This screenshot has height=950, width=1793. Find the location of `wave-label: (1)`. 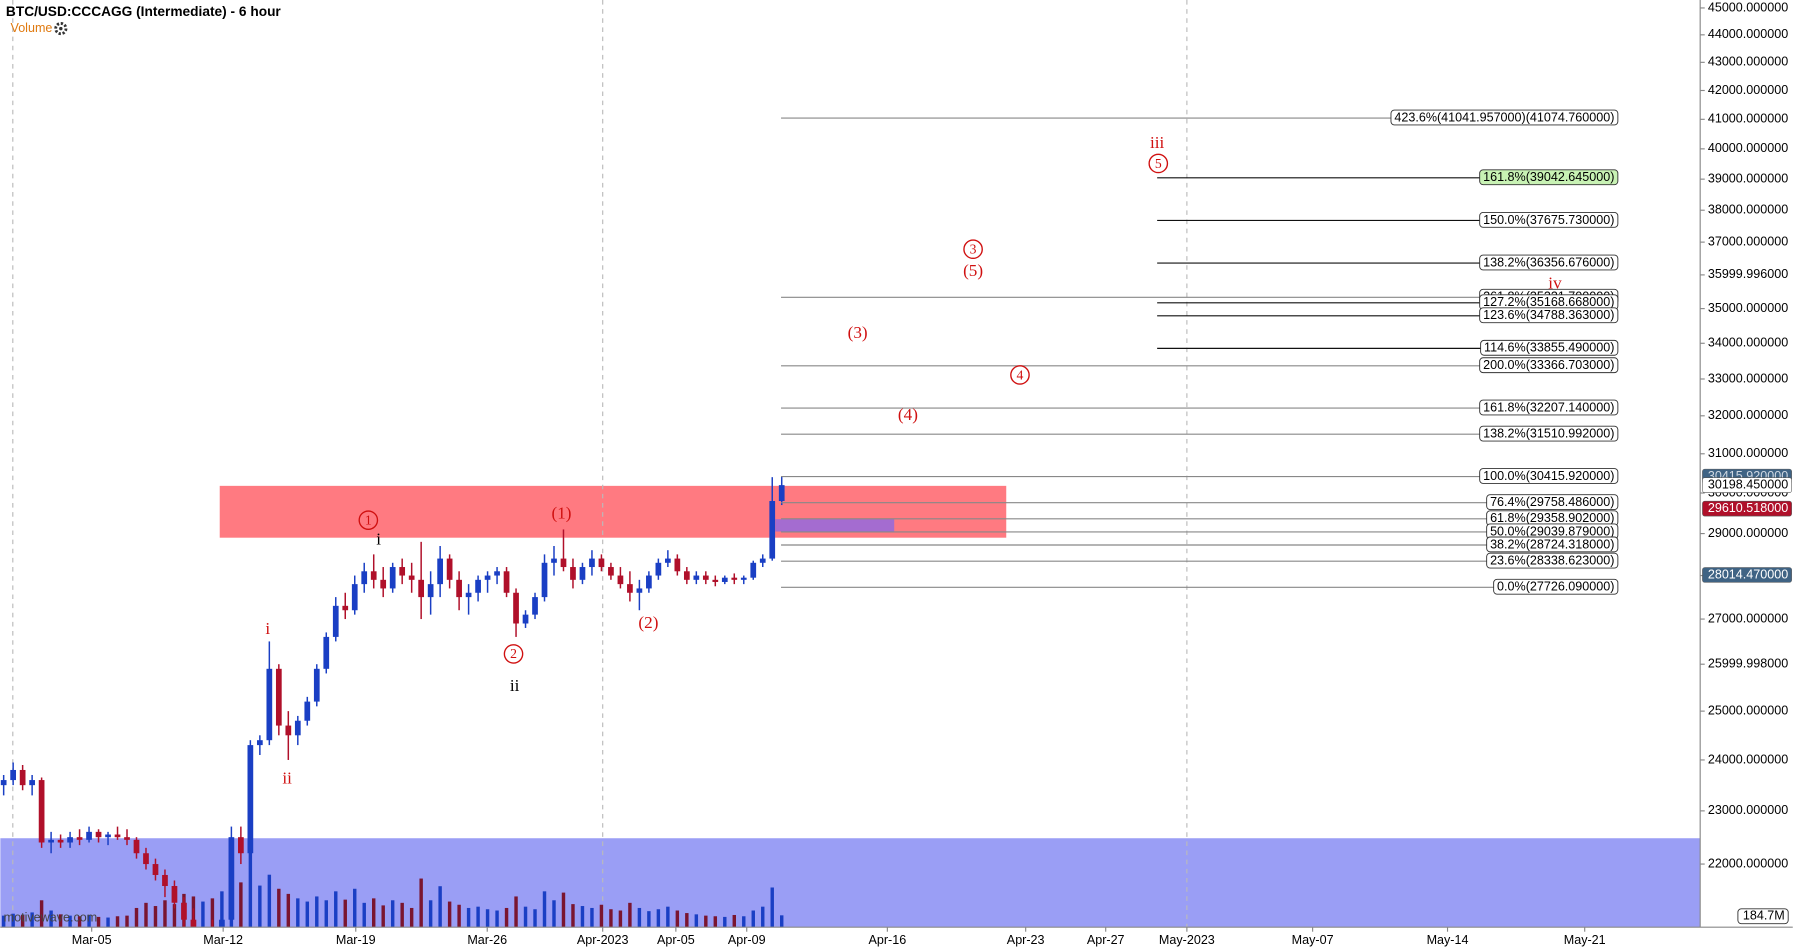

wave-label: (1) is located at coordinates (562, 512).